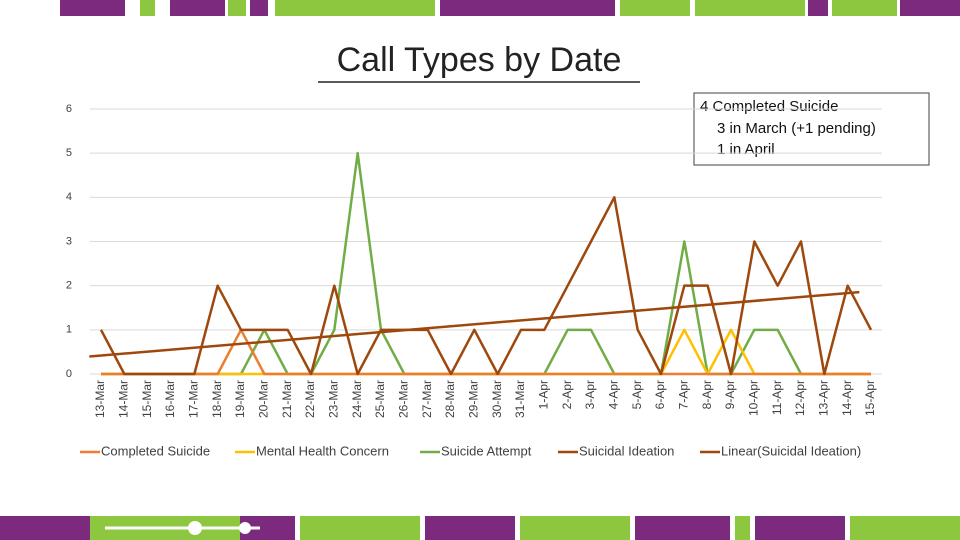 The height and width of the screenshot is (540, 960). Describe the element at coordinates (427, 399) in the screenshot. I see `x-tick-label: 27-Mar` at that location.